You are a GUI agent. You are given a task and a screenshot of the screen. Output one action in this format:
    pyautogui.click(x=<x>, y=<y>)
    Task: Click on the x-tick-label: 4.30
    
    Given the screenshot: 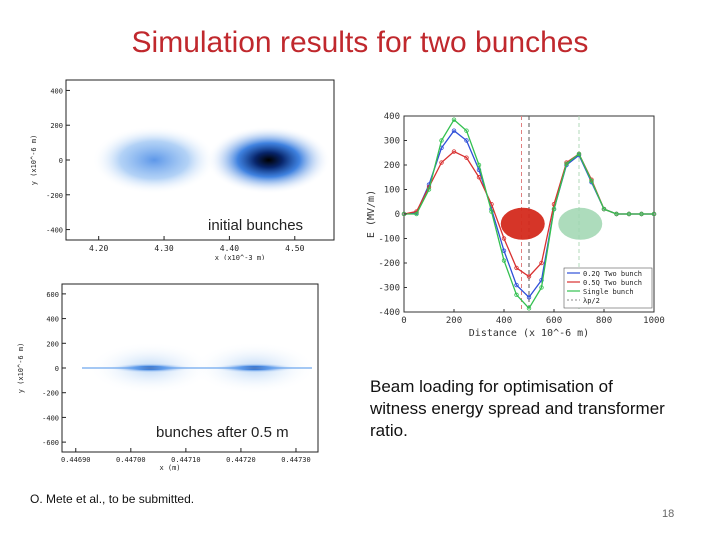 What is the action you would take?
    pyautogui.click(x=163, y=248)
    